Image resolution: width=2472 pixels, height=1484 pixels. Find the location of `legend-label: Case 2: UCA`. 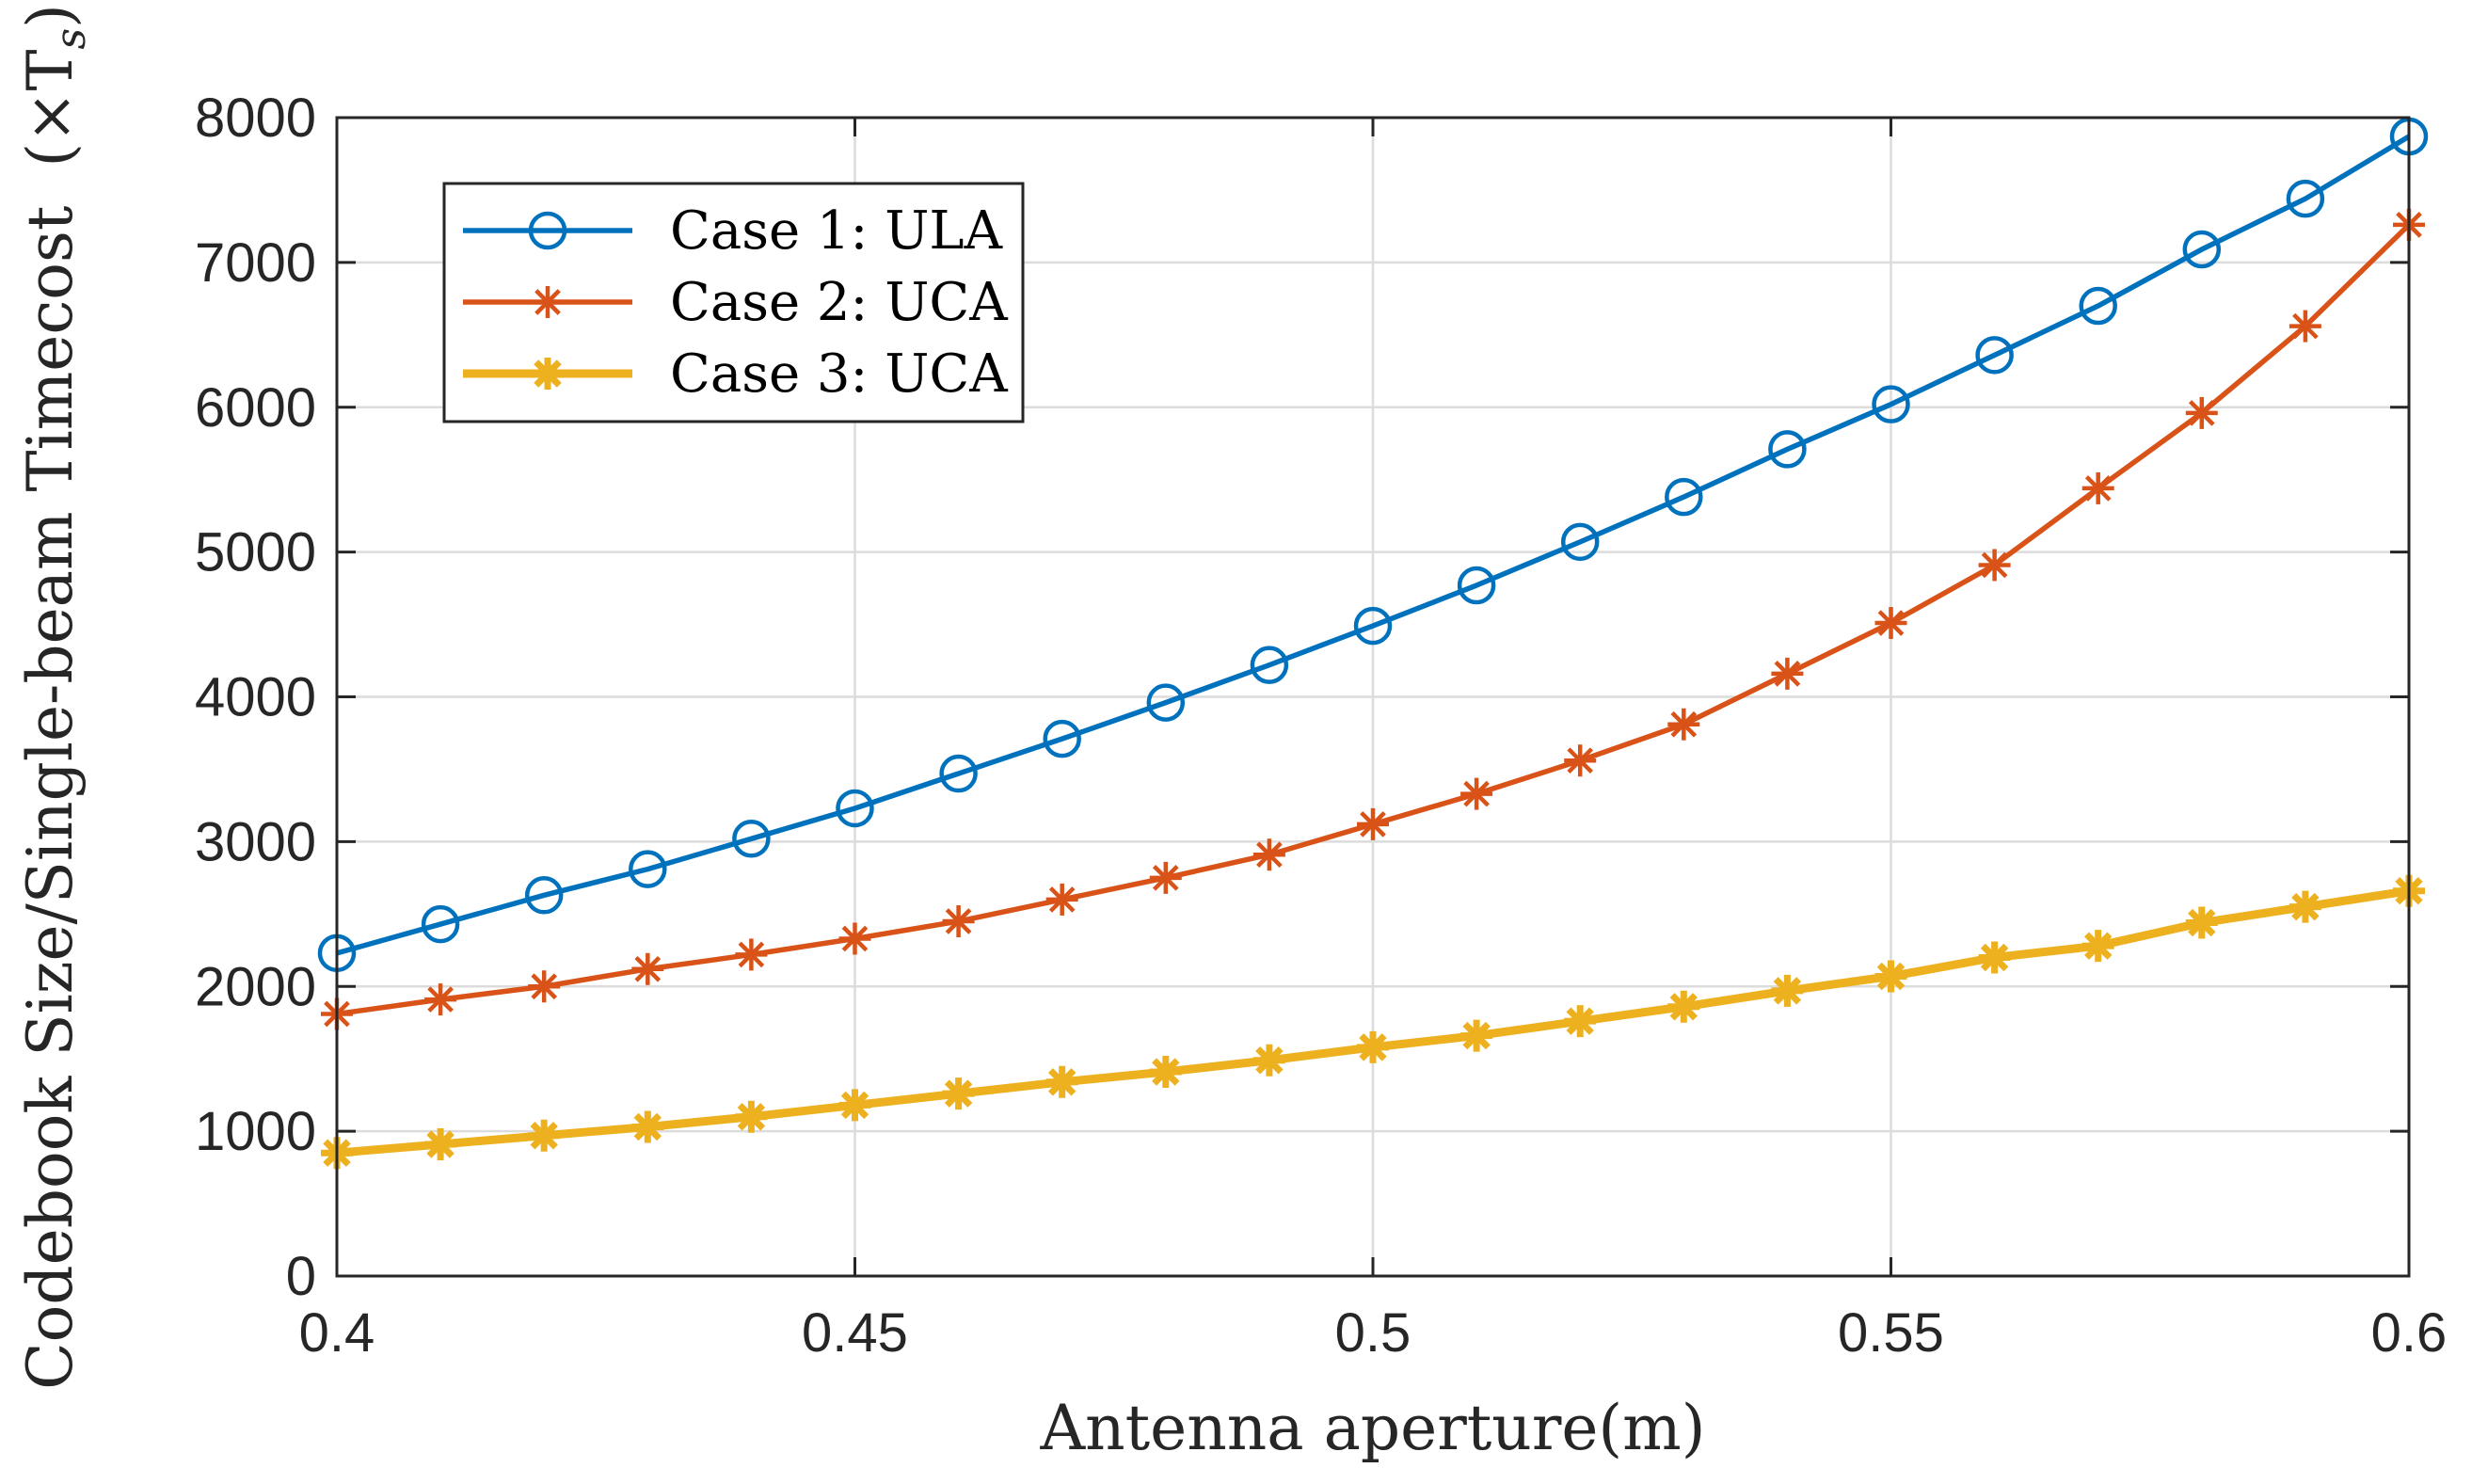

legend-label: Case 2: UCA is located at coordinates (839, 302).